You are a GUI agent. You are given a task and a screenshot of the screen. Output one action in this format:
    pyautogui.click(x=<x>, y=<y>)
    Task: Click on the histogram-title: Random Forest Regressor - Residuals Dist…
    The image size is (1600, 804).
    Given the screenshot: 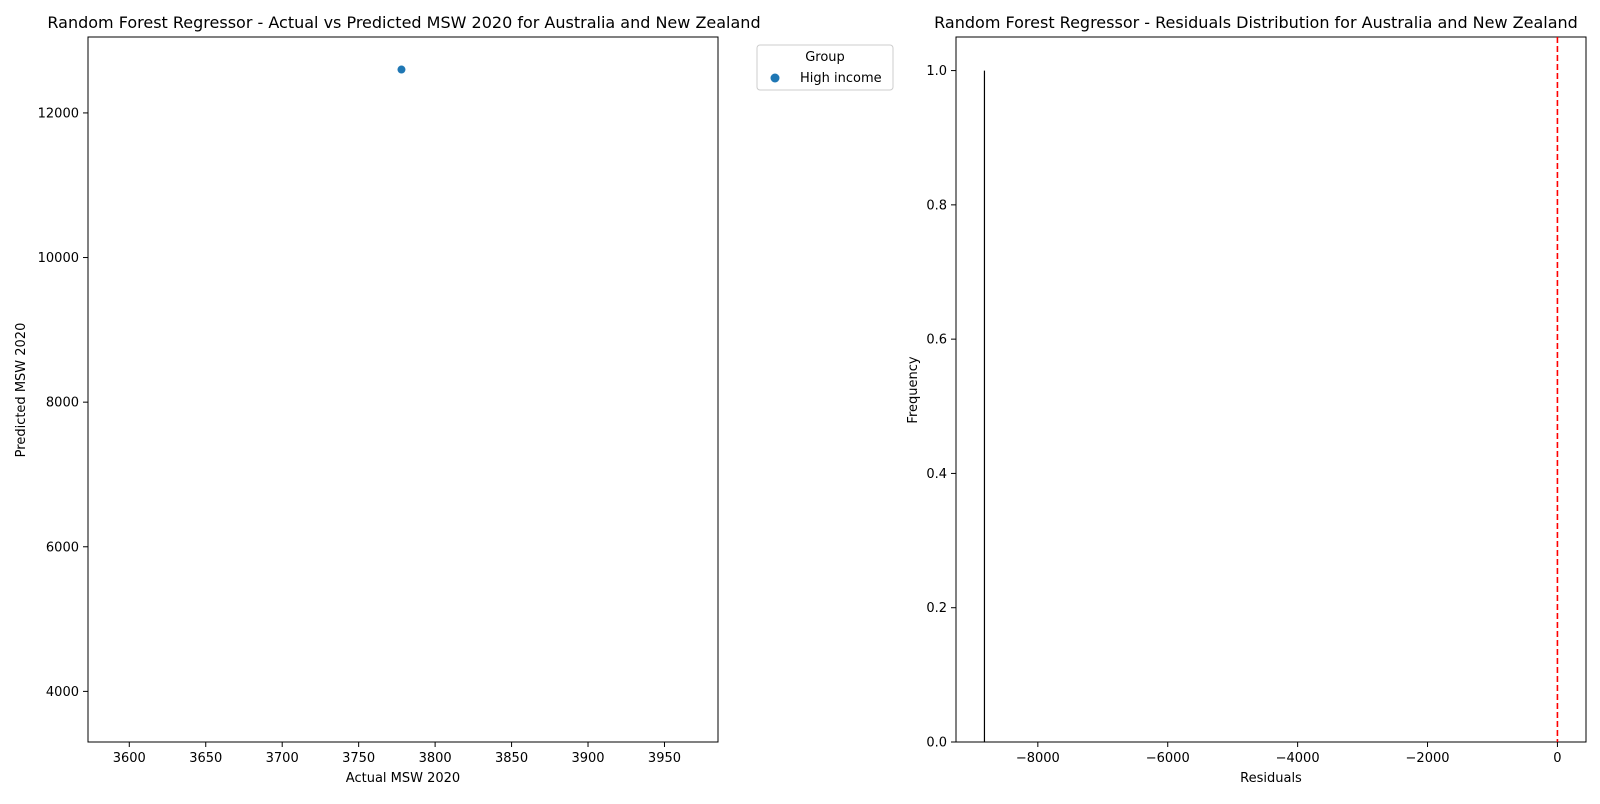 What is the action you would take?
    pyautogui.click(x=1256, y=22)
    